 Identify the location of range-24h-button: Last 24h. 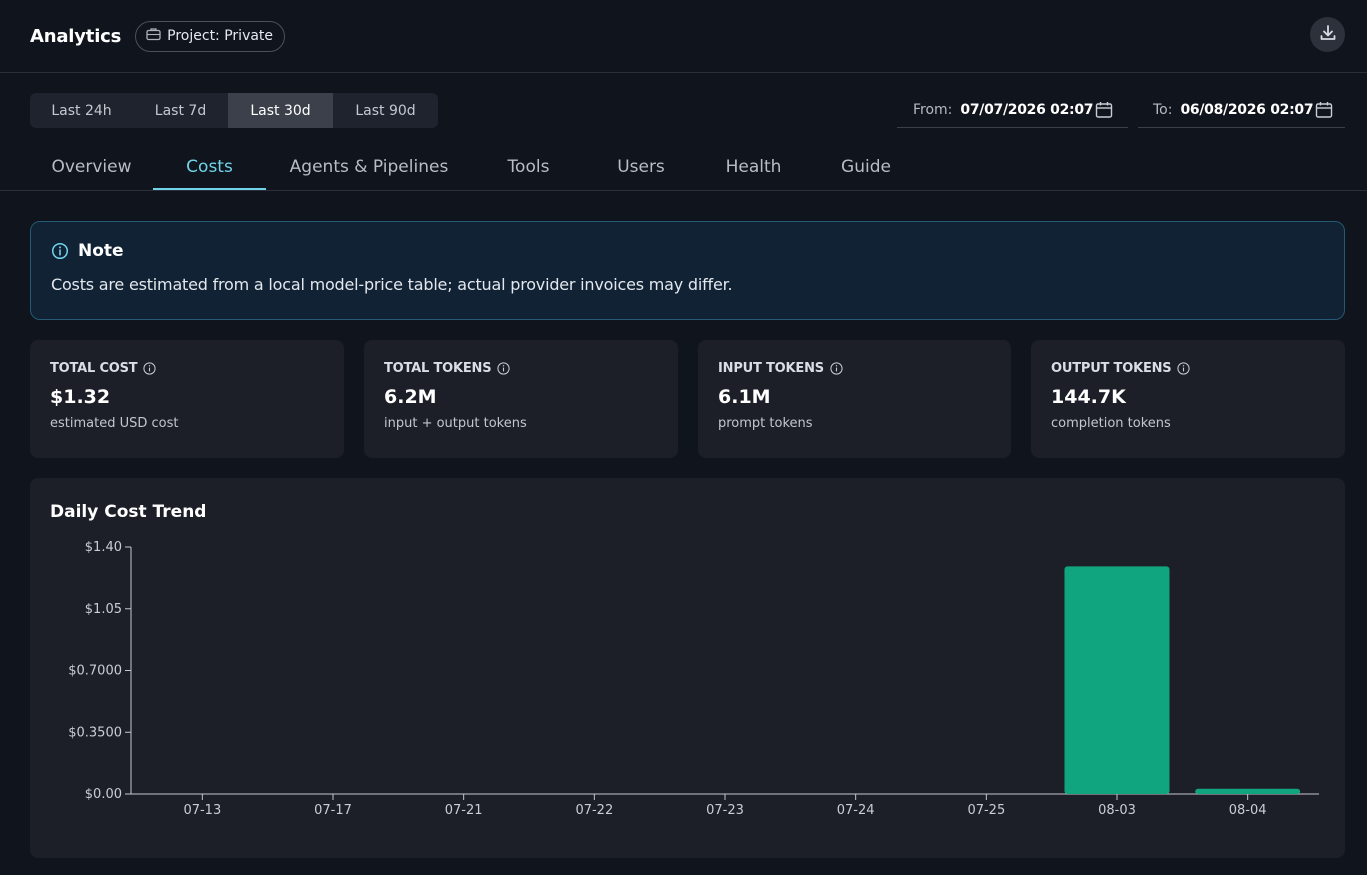
(81, 110).